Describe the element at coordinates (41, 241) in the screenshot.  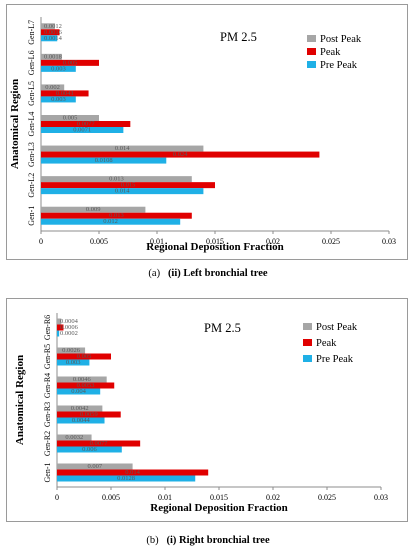
I see `c0-x-tick-label-0: 0` at that location.